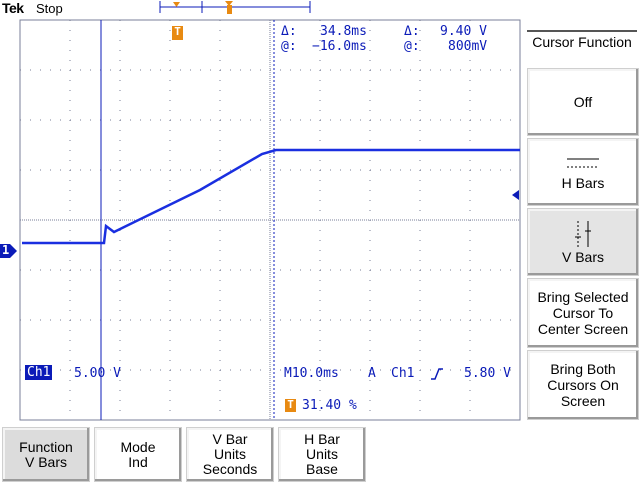 The image size is (640, 482). Describe the element at coordinates (13, 8) in the screenshot. I see `brand-logo: Tek` at that location.